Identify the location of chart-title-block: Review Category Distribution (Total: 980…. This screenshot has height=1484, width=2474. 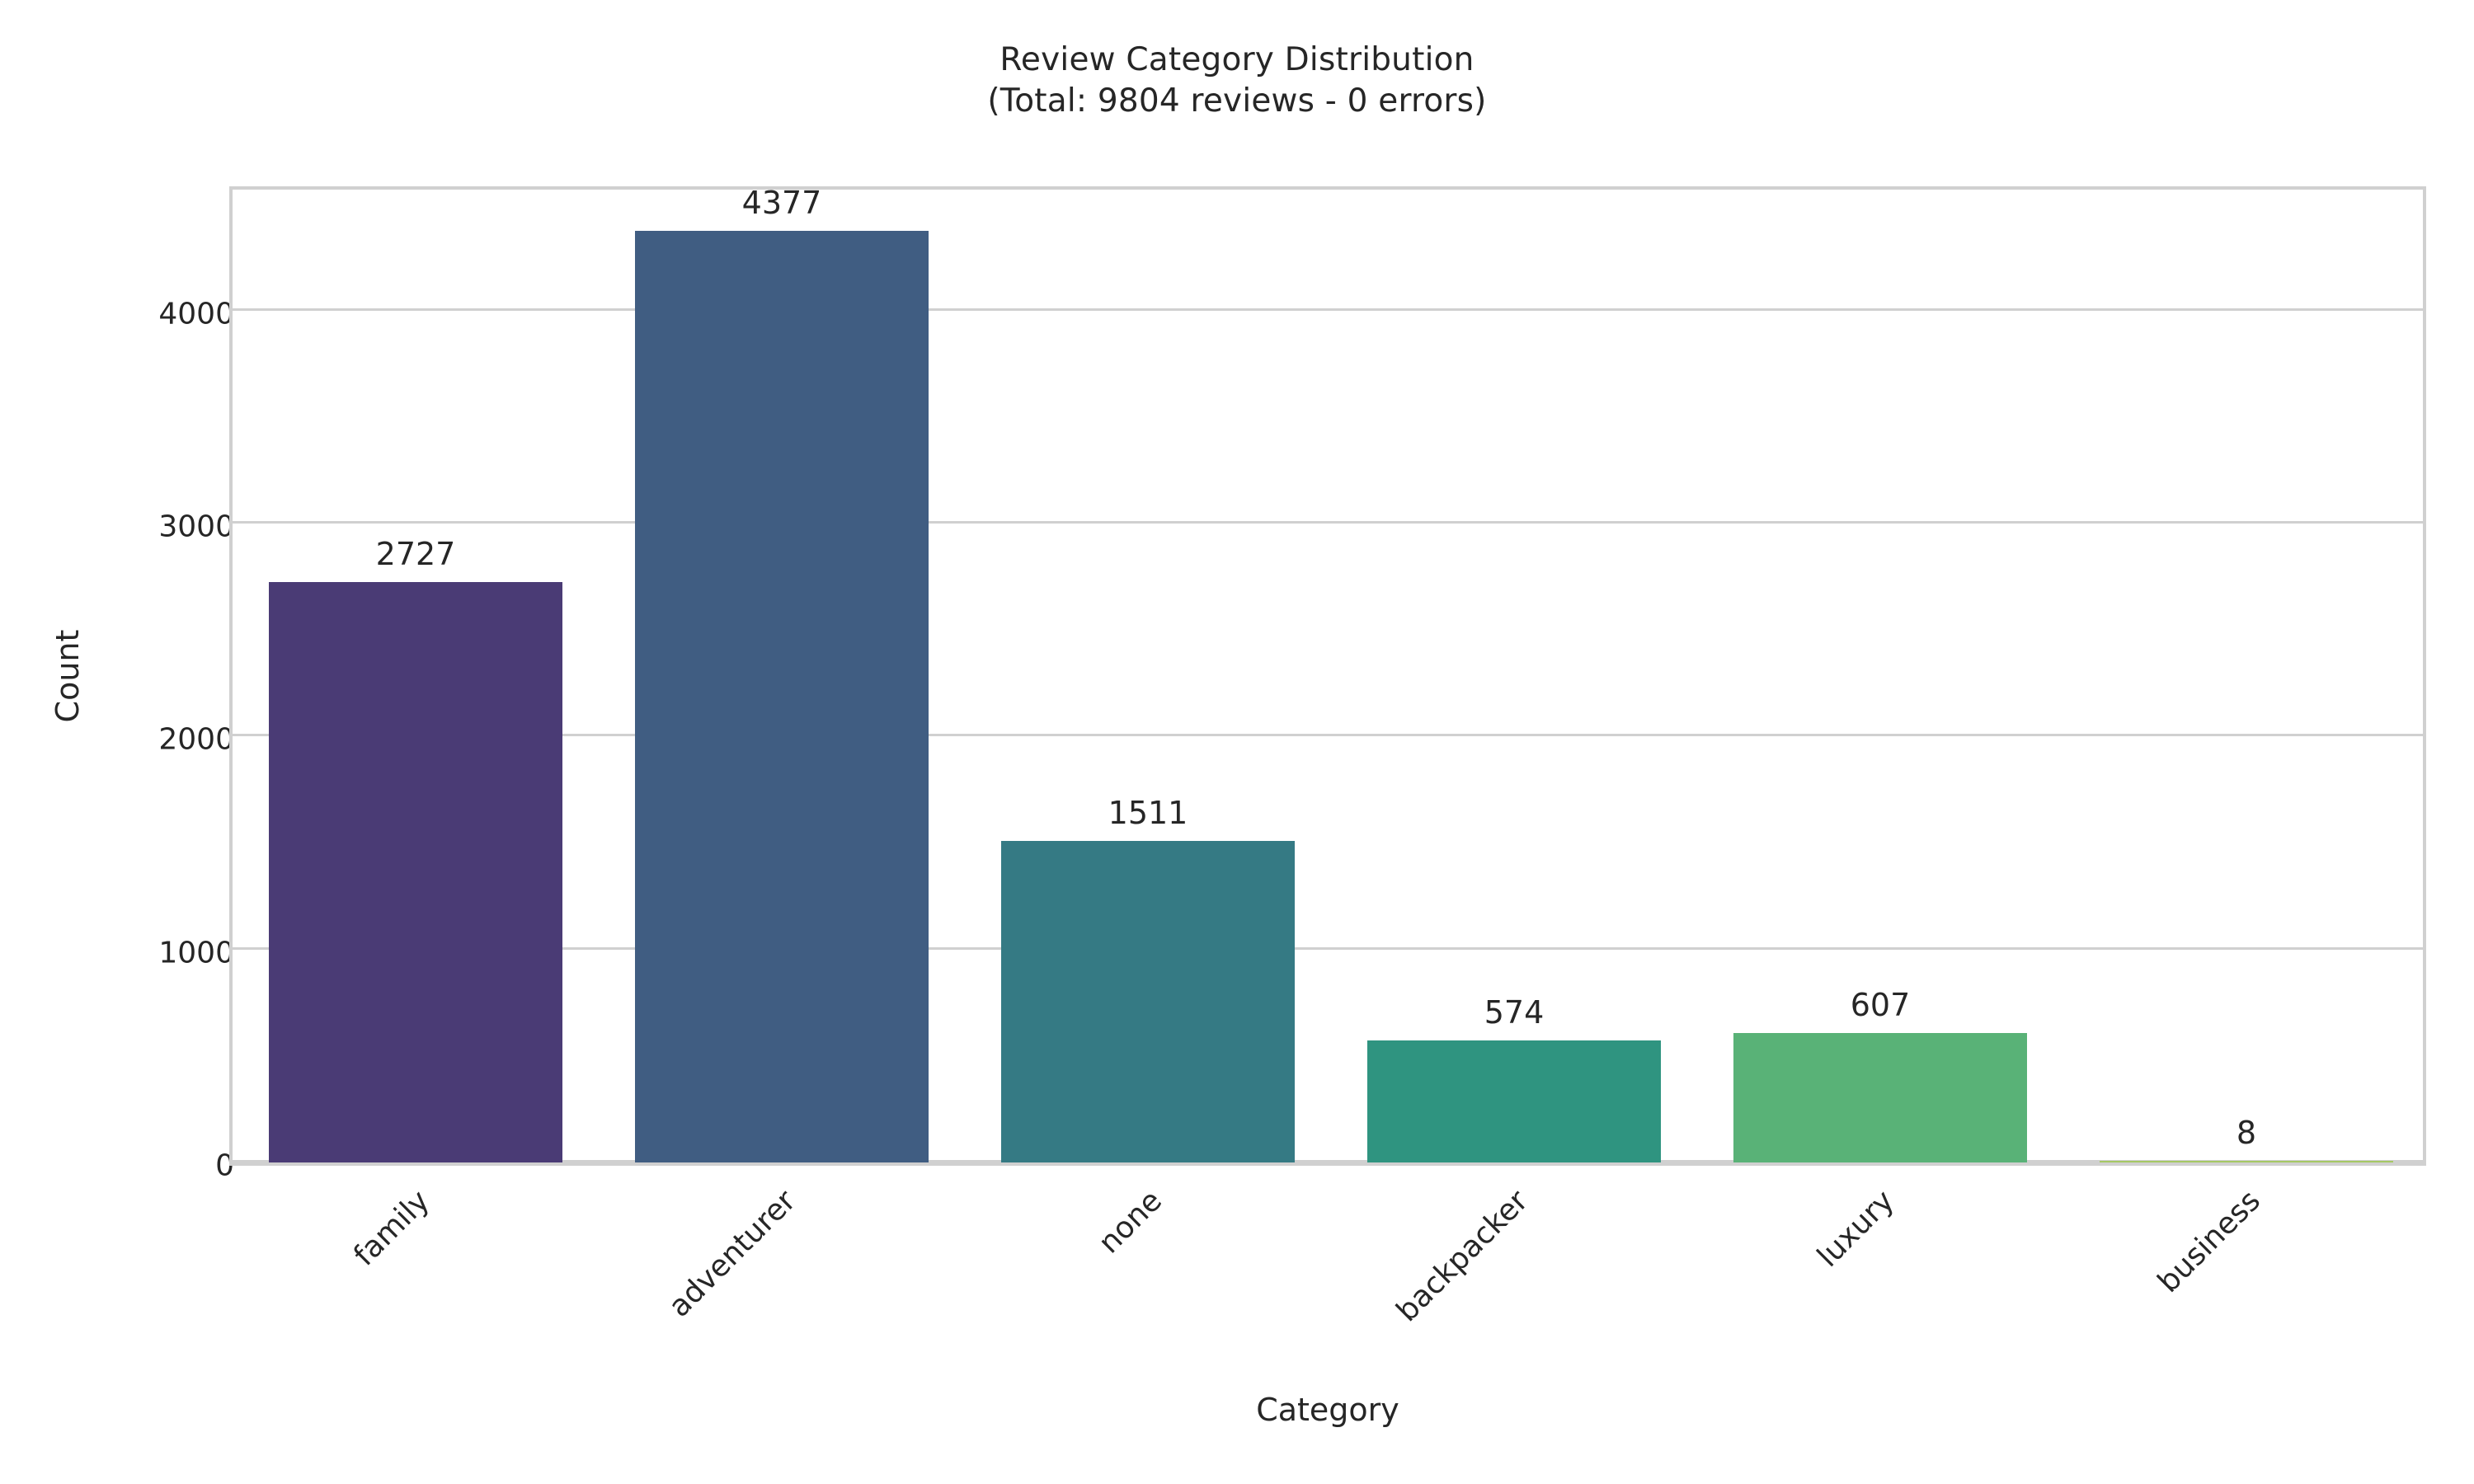
(1237, 81).